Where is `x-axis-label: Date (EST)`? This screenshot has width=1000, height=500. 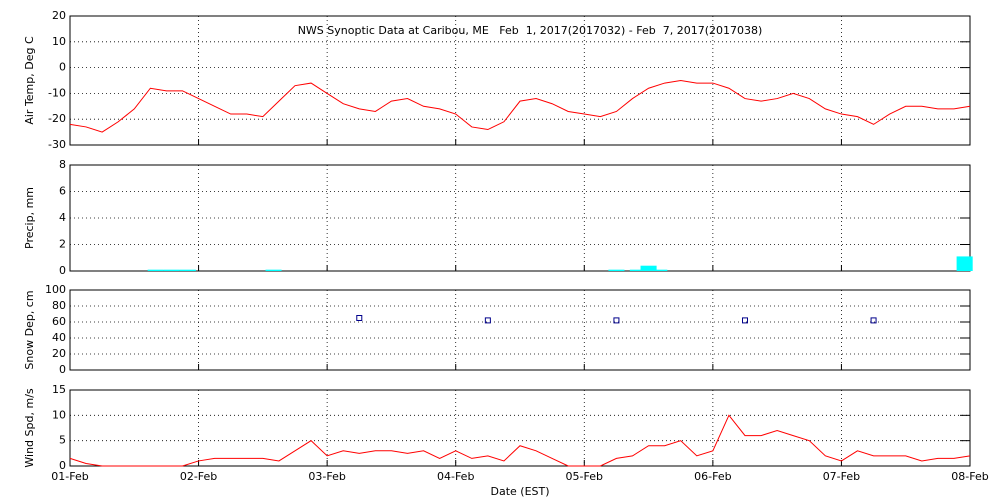
x-axis-label: Date (EST) is located at coordinates (519, 491).